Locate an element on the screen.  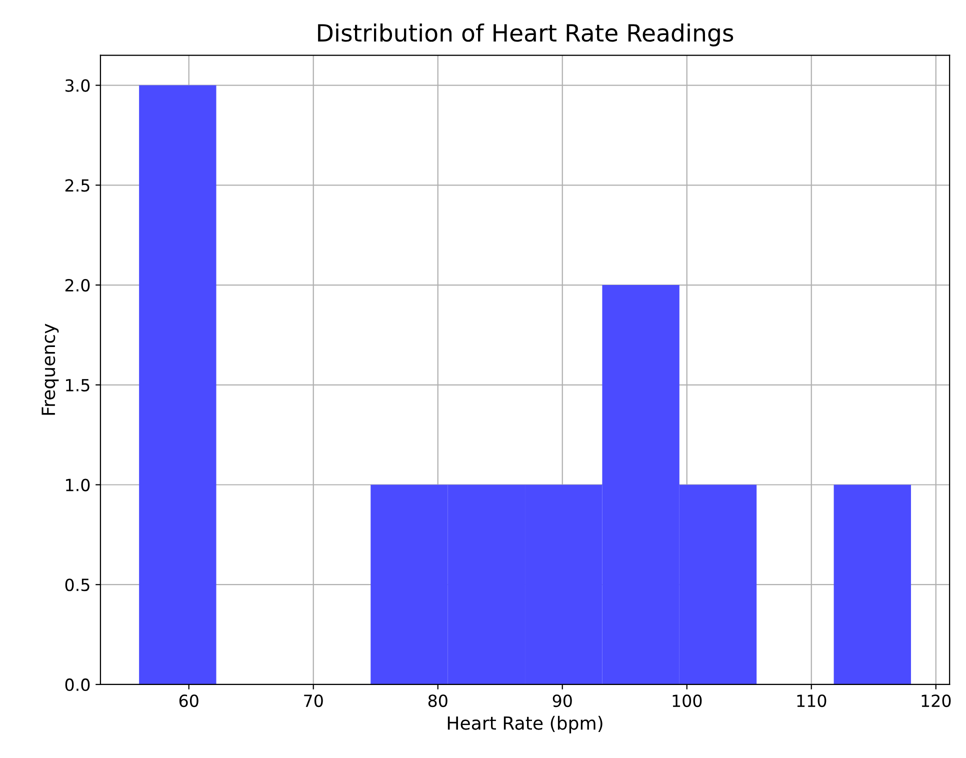
y-tick-label: 1.5 is located at coordinates (78, 385).